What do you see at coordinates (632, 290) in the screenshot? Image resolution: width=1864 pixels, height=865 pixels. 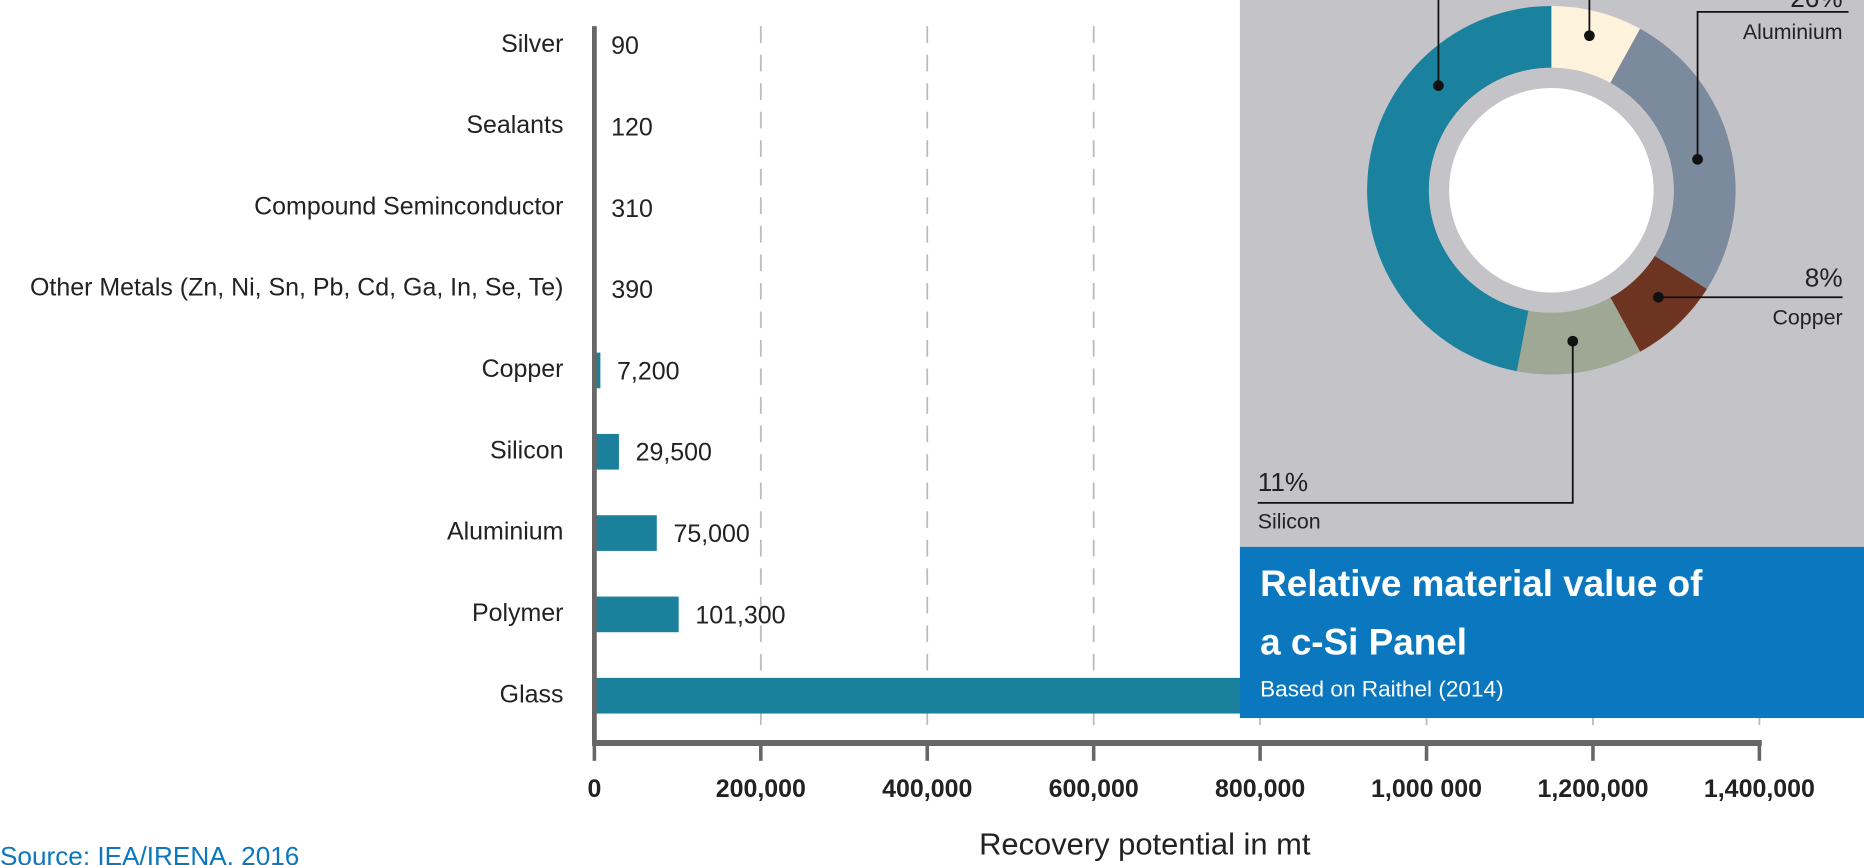 I see `value-label: 390` at bounding box center [632, 290].